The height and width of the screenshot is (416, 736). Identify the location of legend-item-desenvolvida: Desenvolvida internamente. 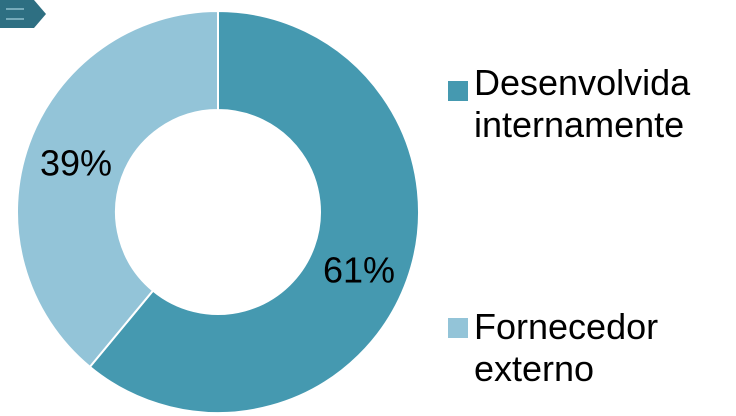
(592, 104).